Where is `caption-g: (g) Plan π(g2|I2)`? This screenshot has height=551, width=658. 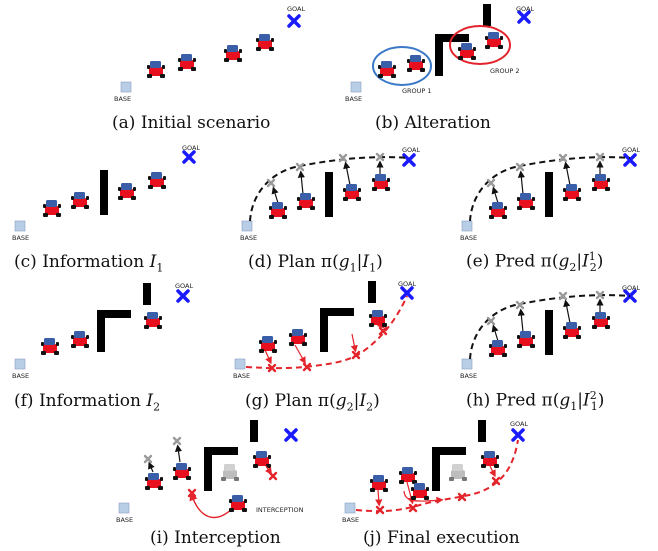 caption-g: (g) Plan π(g2|I2) is located at coordinates (312, 402).